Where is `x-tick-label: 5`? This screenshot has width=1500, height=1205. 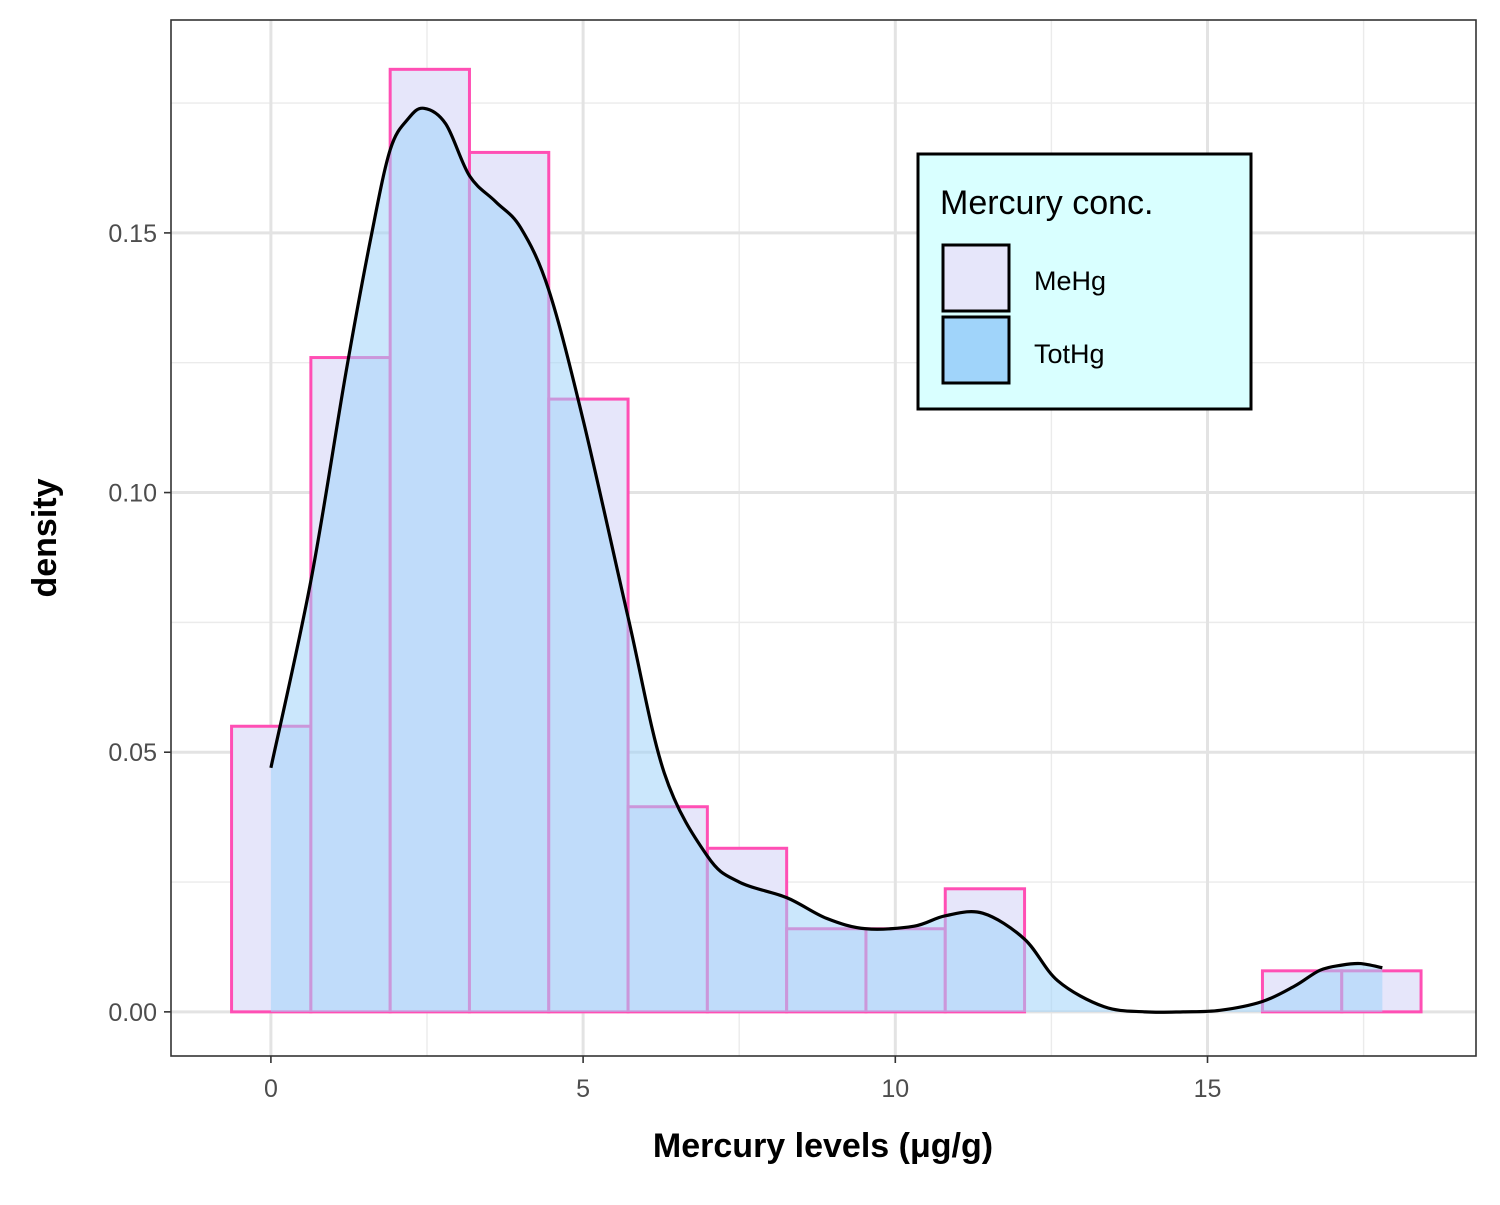 x-tick-label: 5 is located at coordinates (583, 1089).